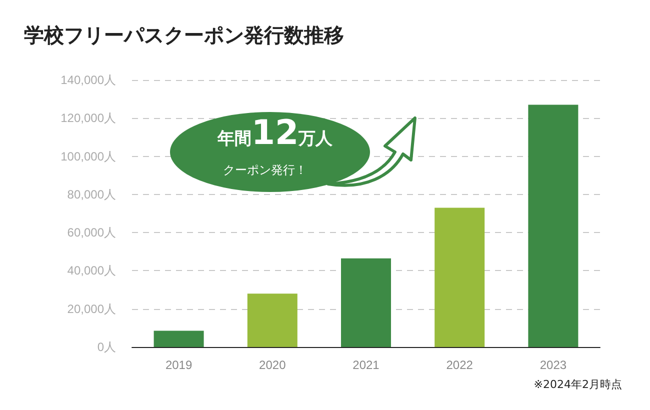  What do you see at coordinates (91, 233) in the screenshot?
I see `y-tick-label: 60,000人` at bounding box center [91, 233].